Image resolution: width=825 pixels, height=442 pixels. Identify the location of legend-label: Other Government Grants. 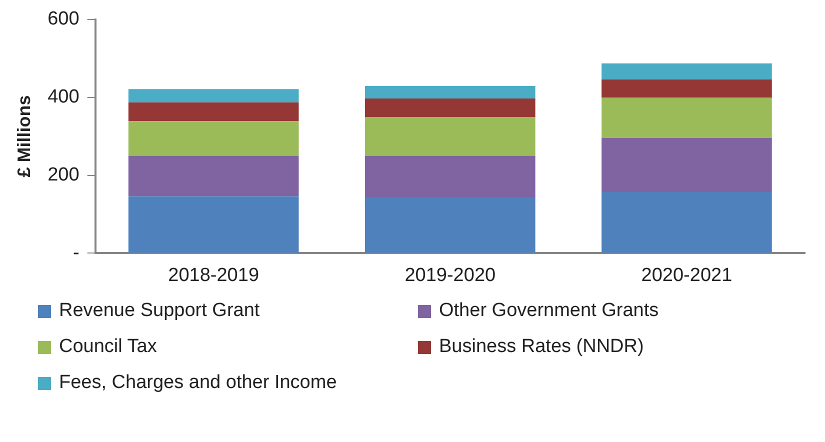
(549, 311).